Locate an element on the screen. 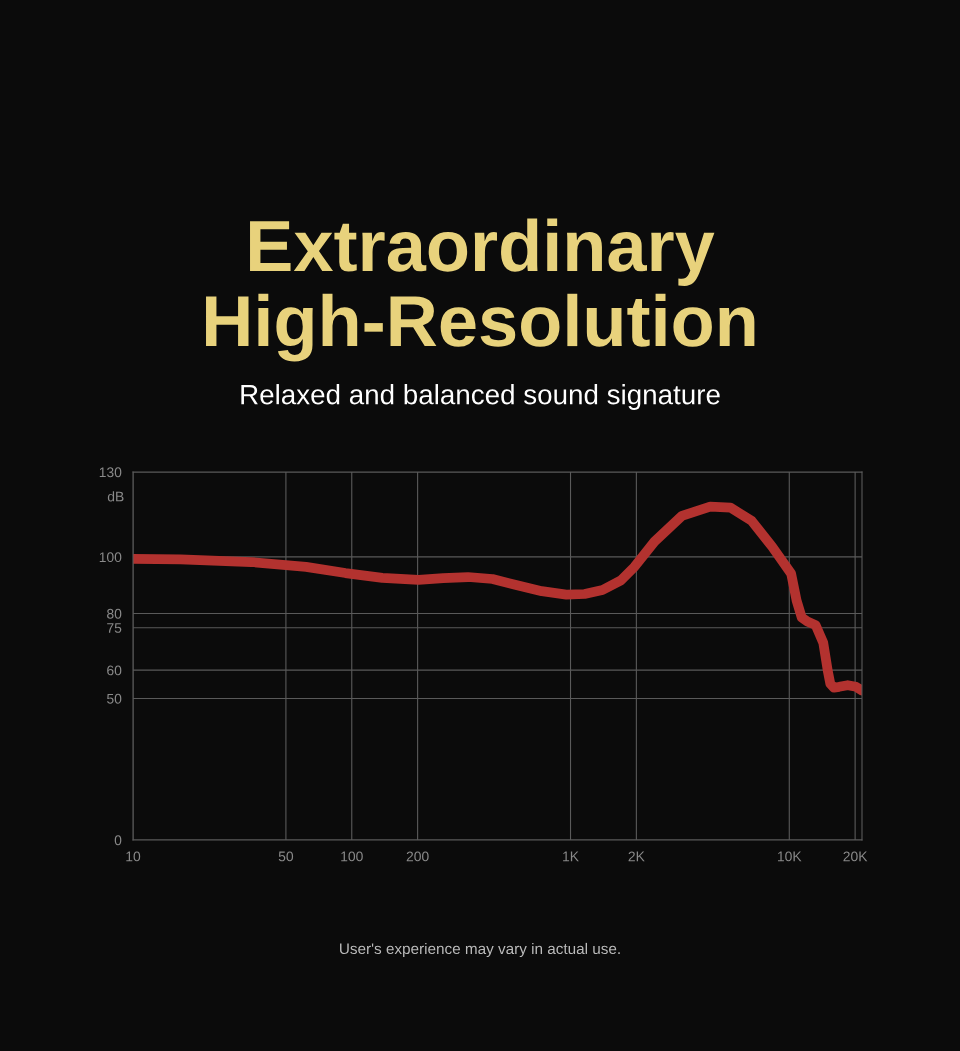 The width and height of the screenshot is (960, 1051). x-tick-label: 100 is located at coordinates (352, 856).